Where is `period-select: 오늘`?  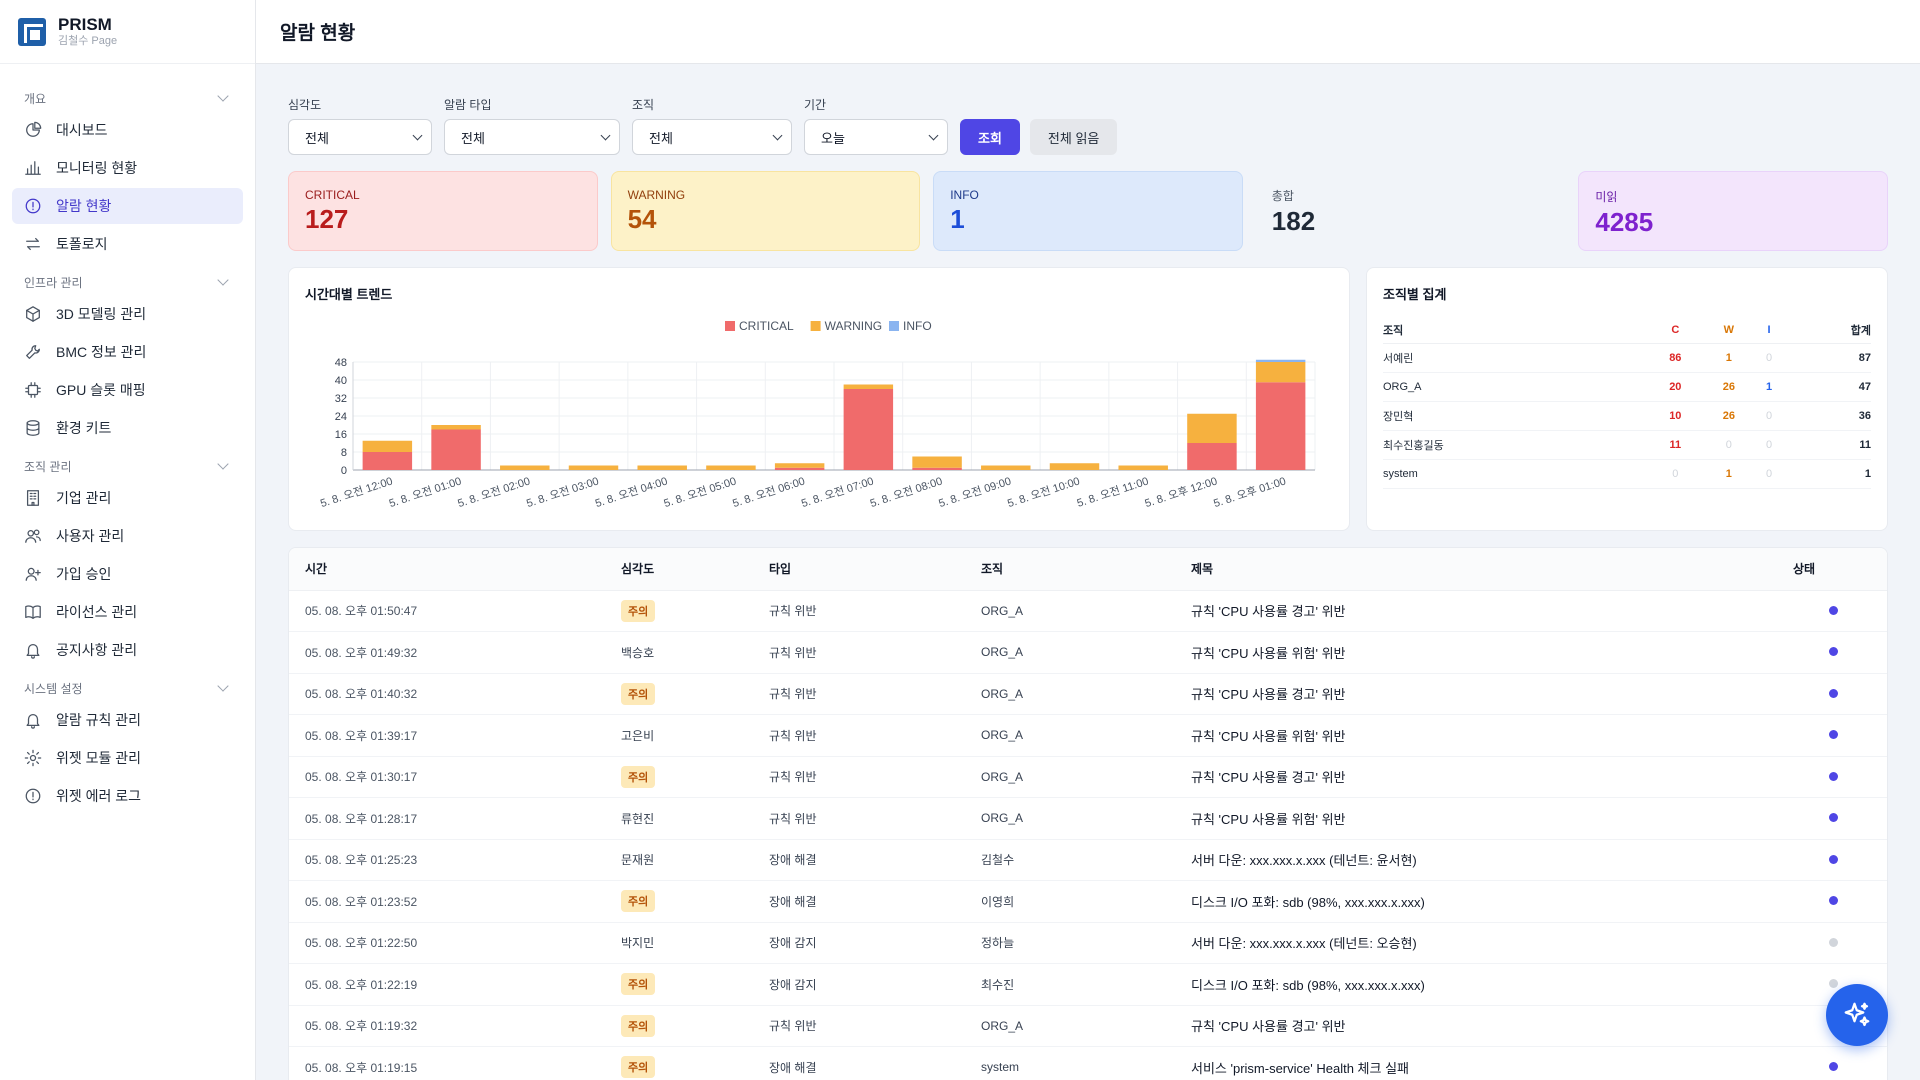 period-select: 오늘 is located at coordinates (876, 137).